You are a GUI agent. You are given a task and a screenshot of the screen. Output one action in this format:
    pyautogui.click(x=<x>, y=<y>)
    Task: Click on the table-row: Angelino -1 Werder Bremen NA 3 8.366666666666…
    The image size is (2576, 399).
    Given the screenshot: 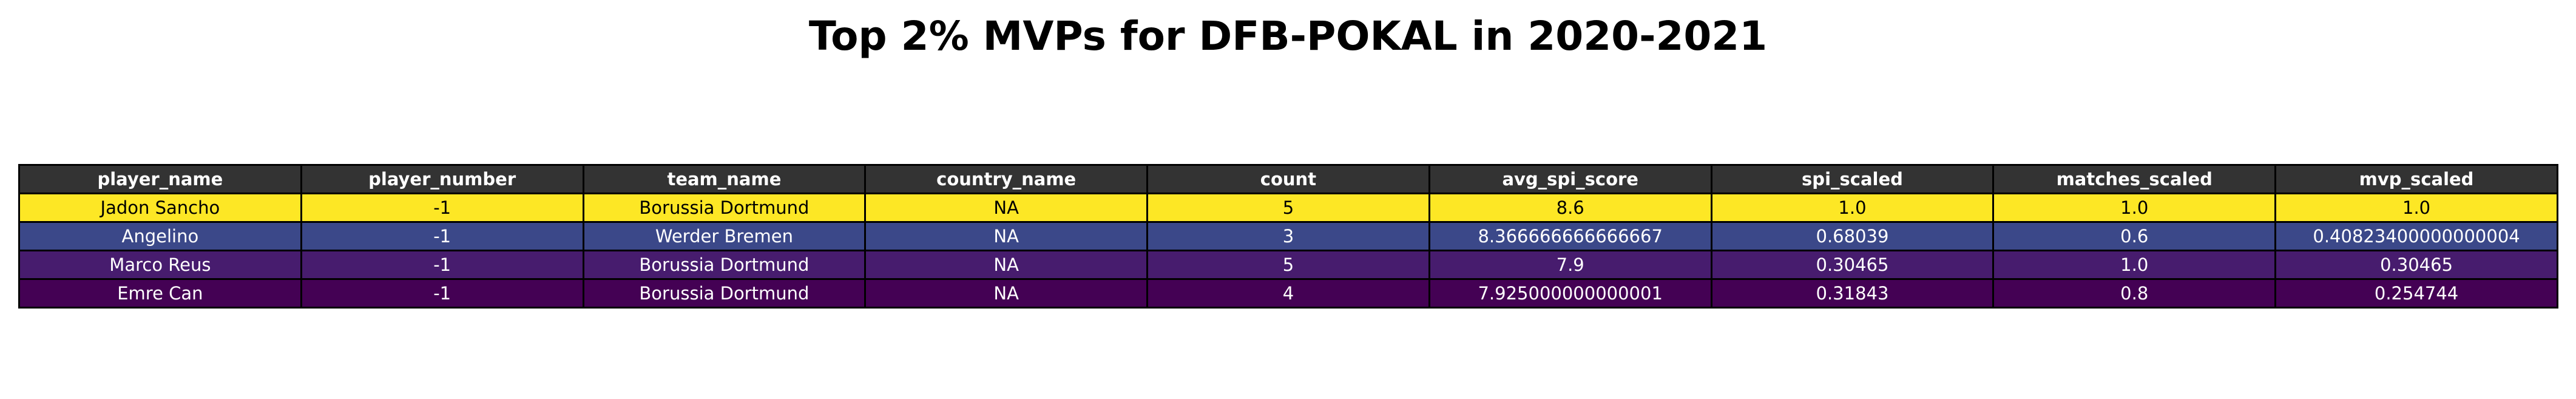 What is the action you would take?
    pyautogui.click(x=1288, y=236)
    